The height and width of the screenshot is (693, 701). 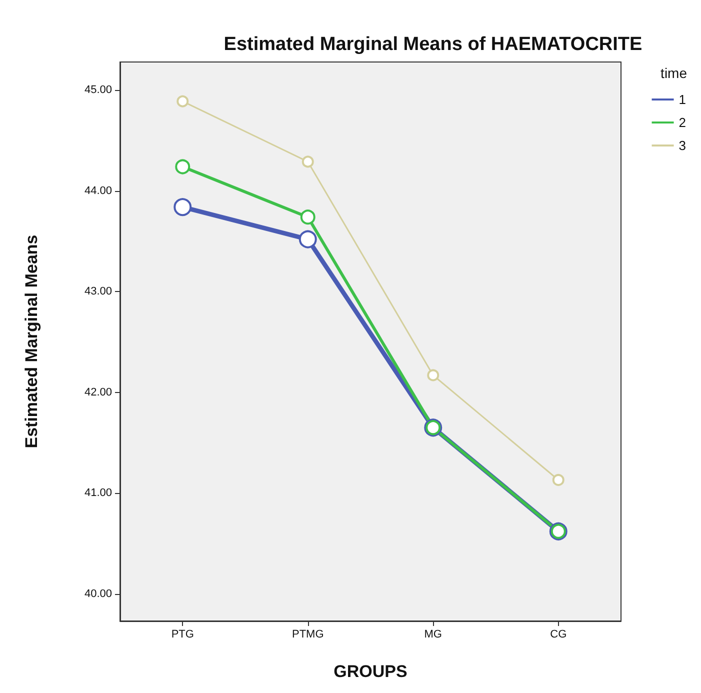 What do you see at coordinates (433, 44) in the screenshot?
I see `chart-title: Estimated Marginal Means of HAEMATOCRITE` at bounding box center [433, 44].